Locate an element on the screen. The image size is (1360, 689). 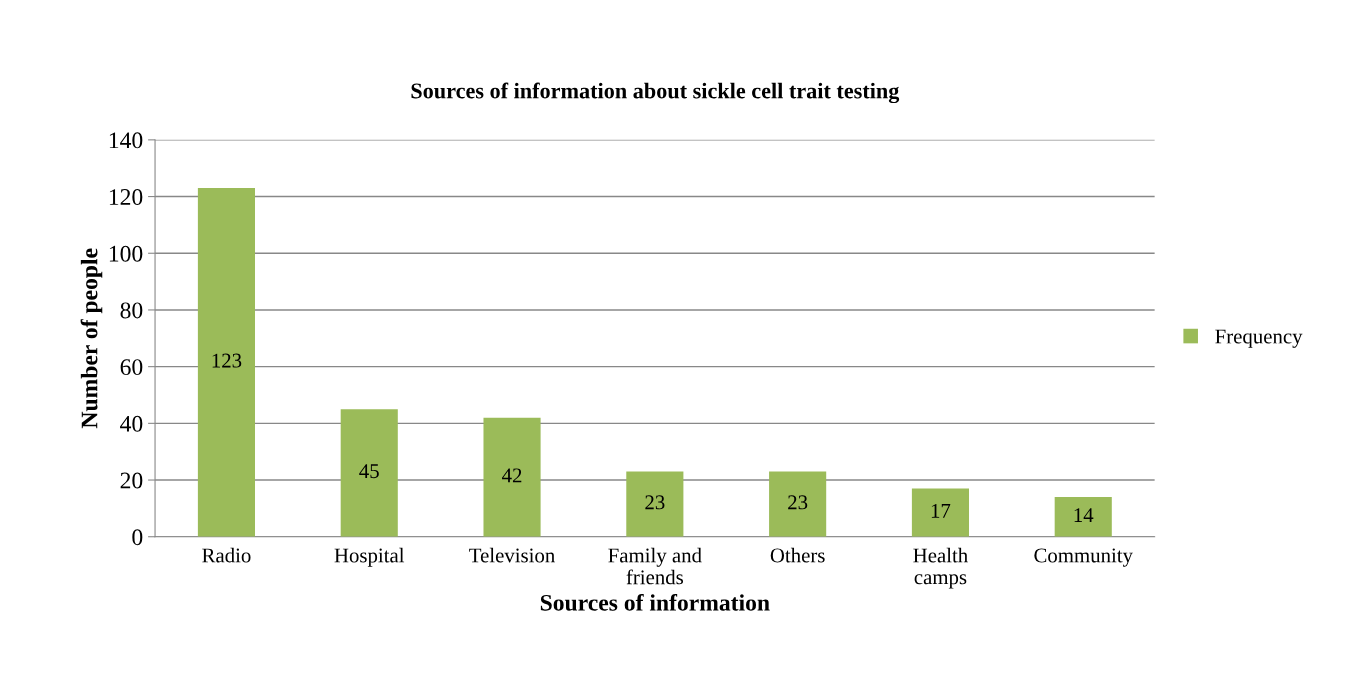
y-tick-label: 0 is located at coordinates (137, 537).